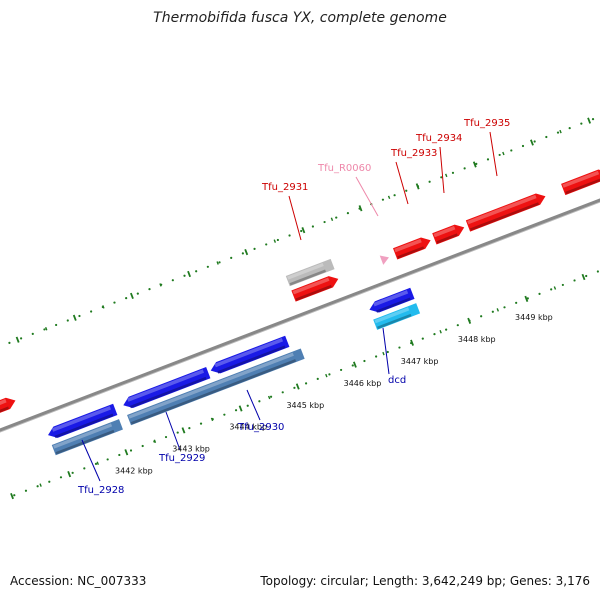 The image size is (600, 600). I want to click on gene-block-steel, so click(216, 387).